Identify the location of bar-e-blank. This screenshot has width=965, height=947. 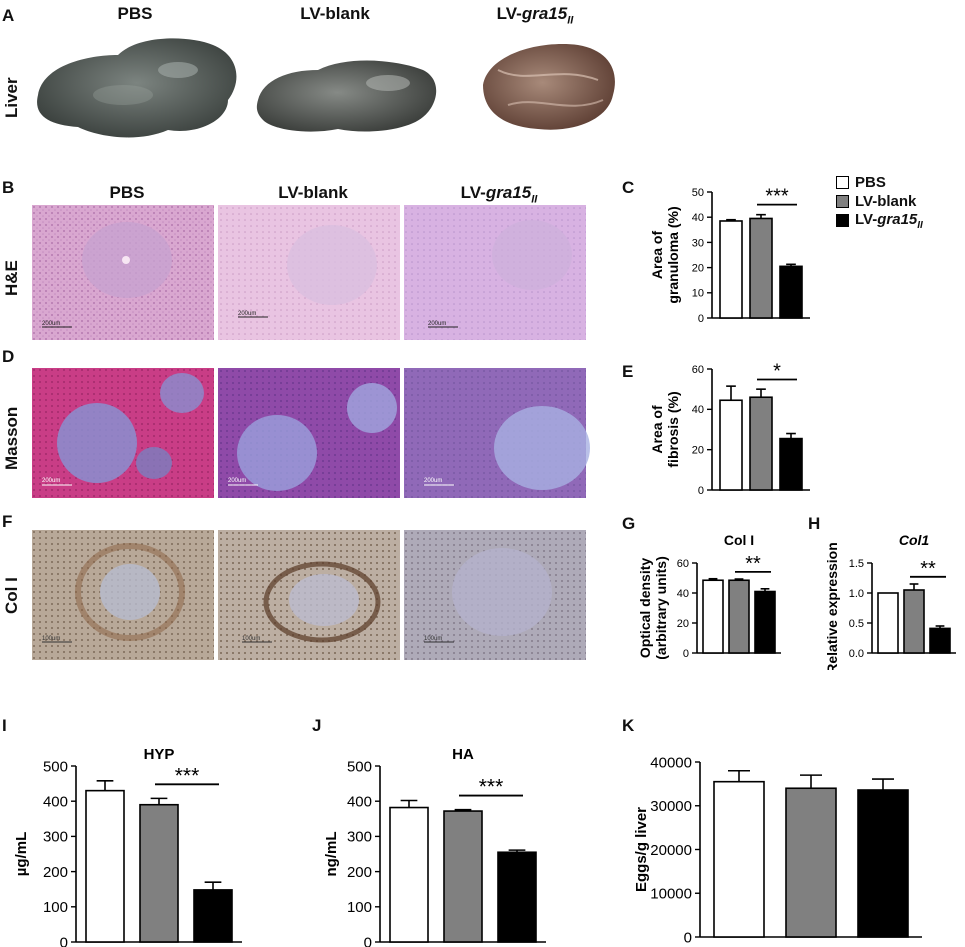
(761, 443).